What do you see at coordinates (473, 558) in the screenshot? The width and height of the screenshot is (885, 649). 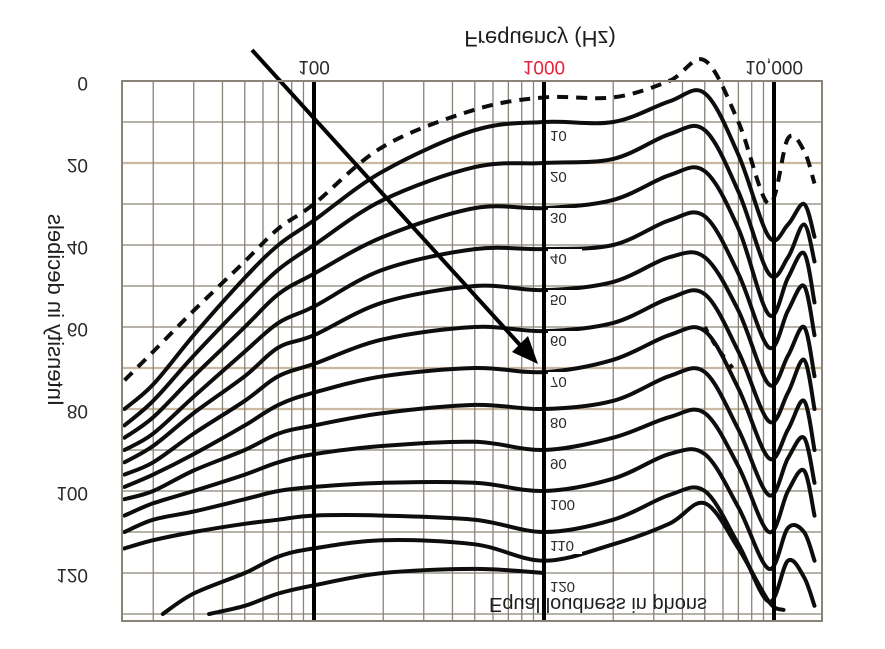 I see `curve-120-phon` at bounding box center [473, 558].